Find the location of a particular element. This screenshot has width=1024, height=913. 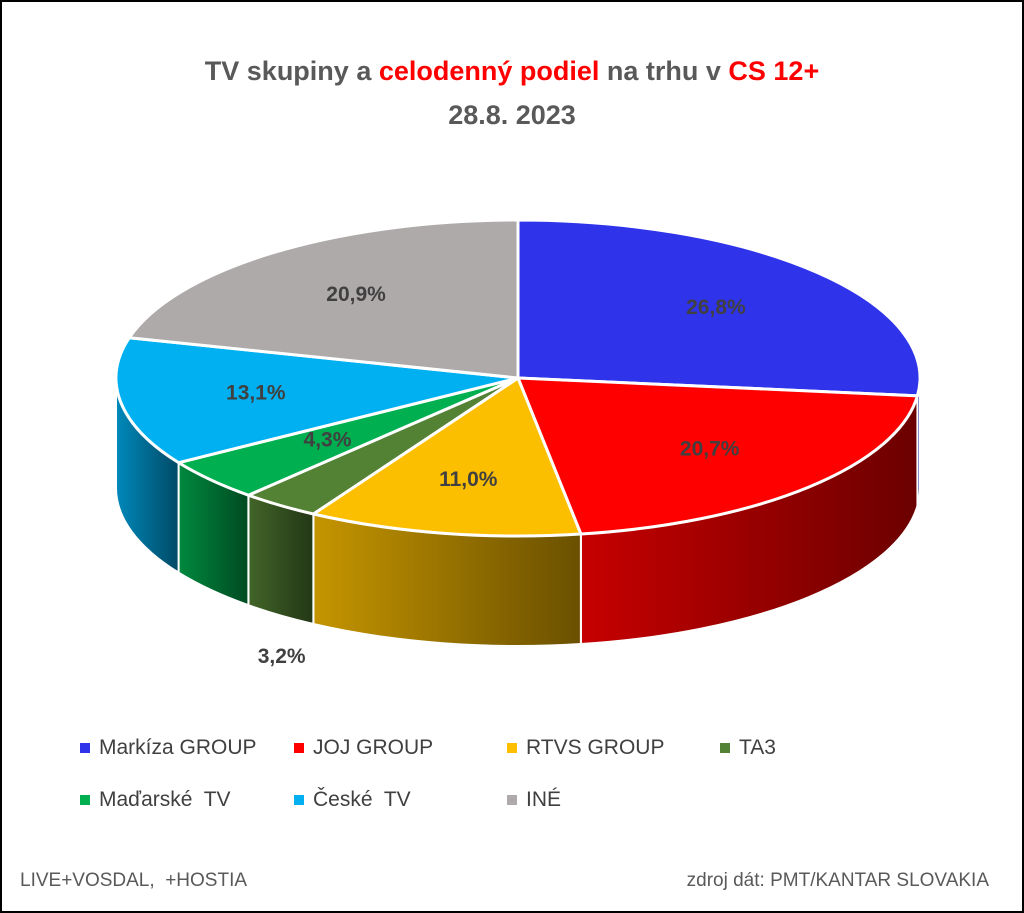

legend-item: INÉ is located at coordinates (534, 800).